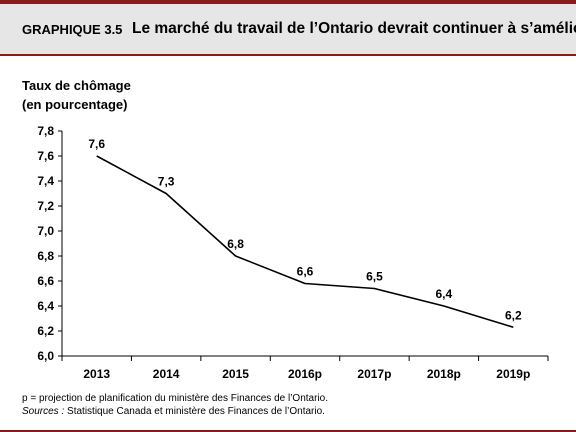 The image size is (576, 432). I want to click on data-label: 7,3, so click(166, 182).